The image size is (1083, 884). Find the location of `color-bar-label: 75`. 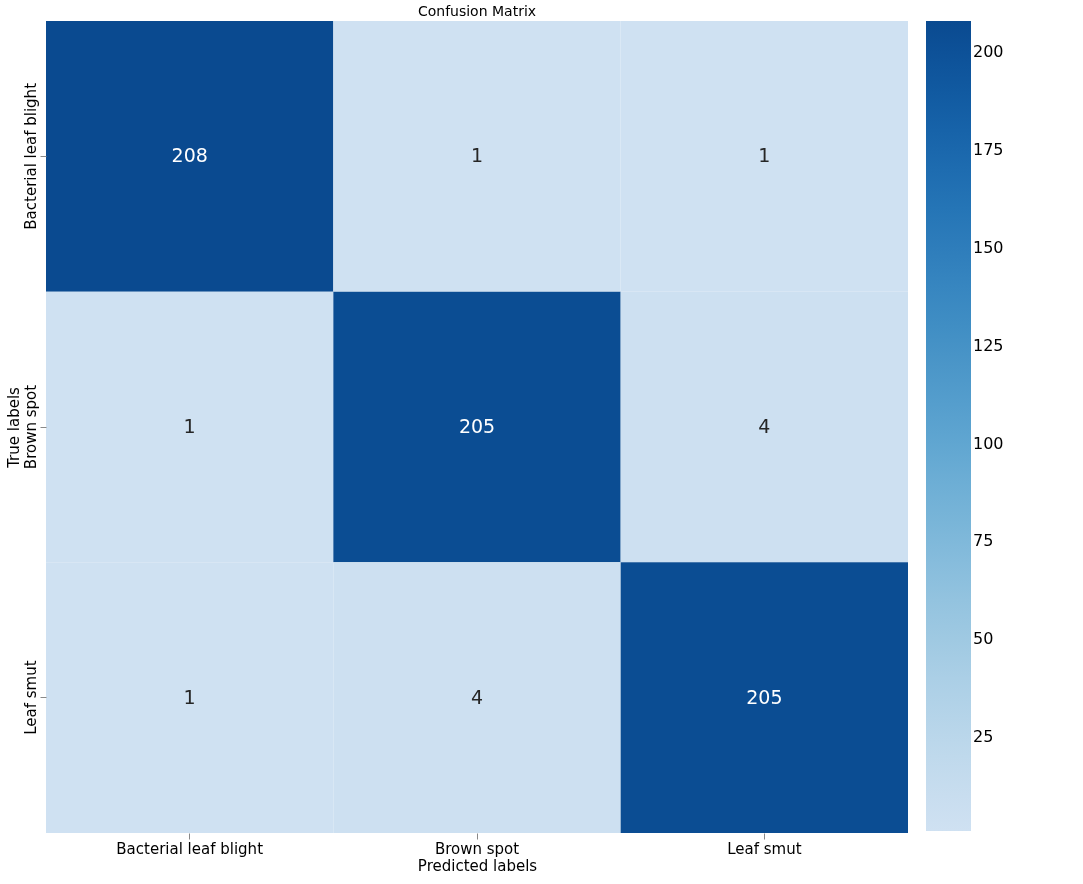

color-bar-label: 75 is located at coordinates (983, 541).